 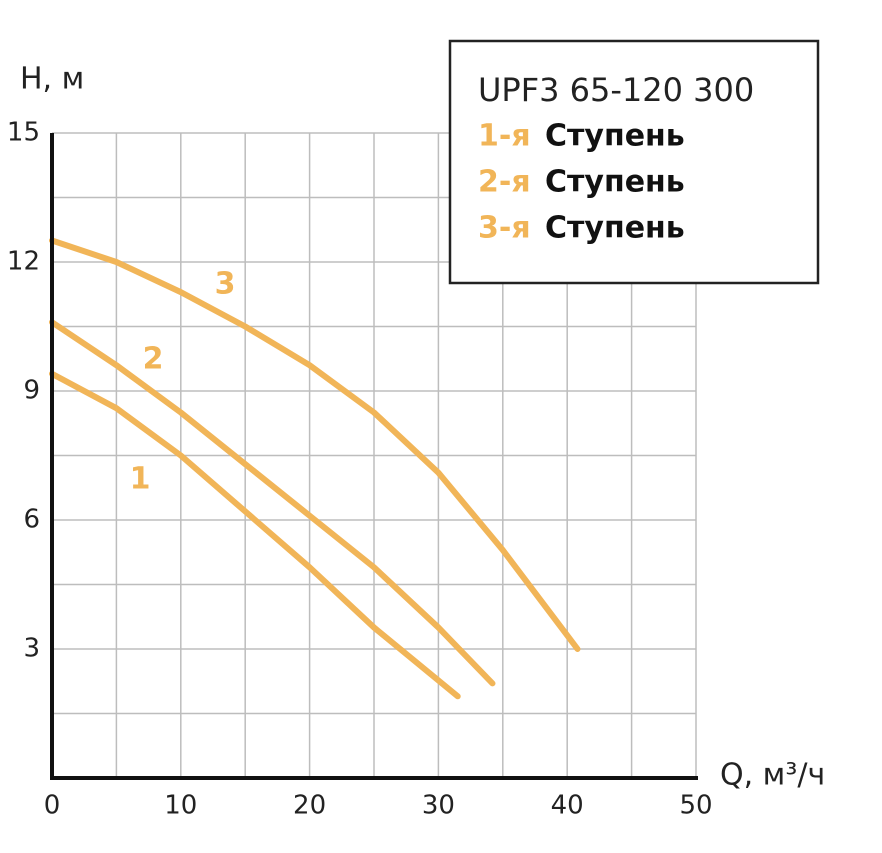 I want to click on curve-label: 1, so click(x=140, y=479).